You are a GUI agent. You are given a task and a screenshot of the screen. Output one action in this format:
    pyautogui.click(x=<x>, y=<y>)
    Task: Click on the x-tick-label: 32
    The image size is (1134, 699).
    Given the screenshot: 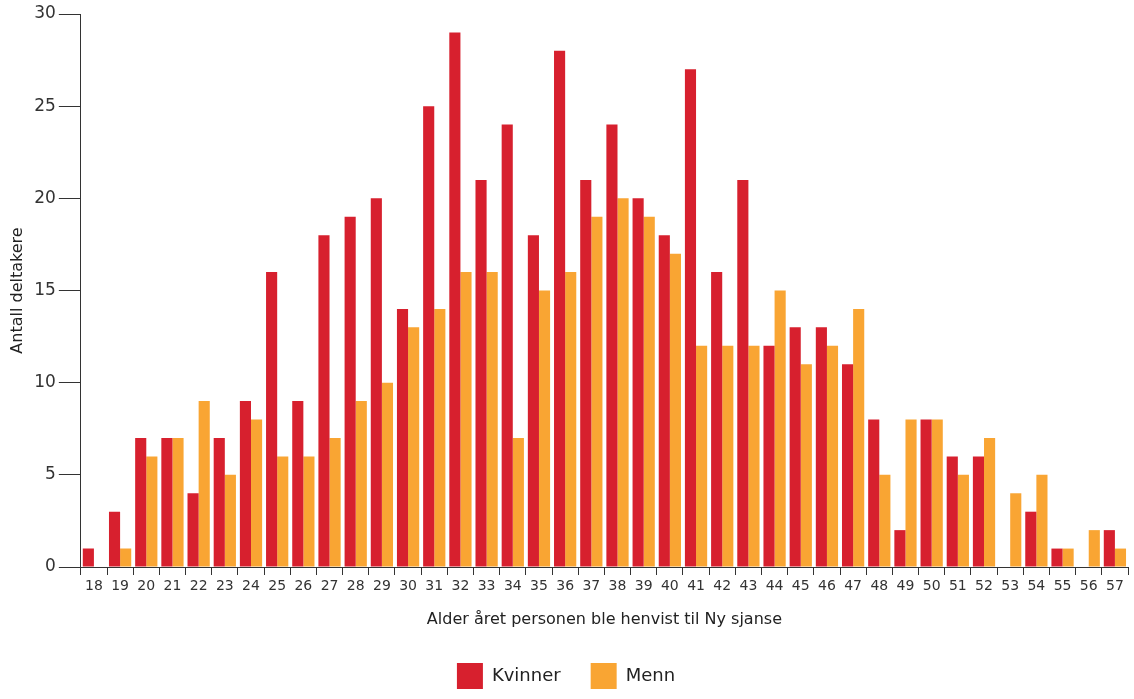 What is the action you would take?
    pyautogui.click(x=460, y=585)
    